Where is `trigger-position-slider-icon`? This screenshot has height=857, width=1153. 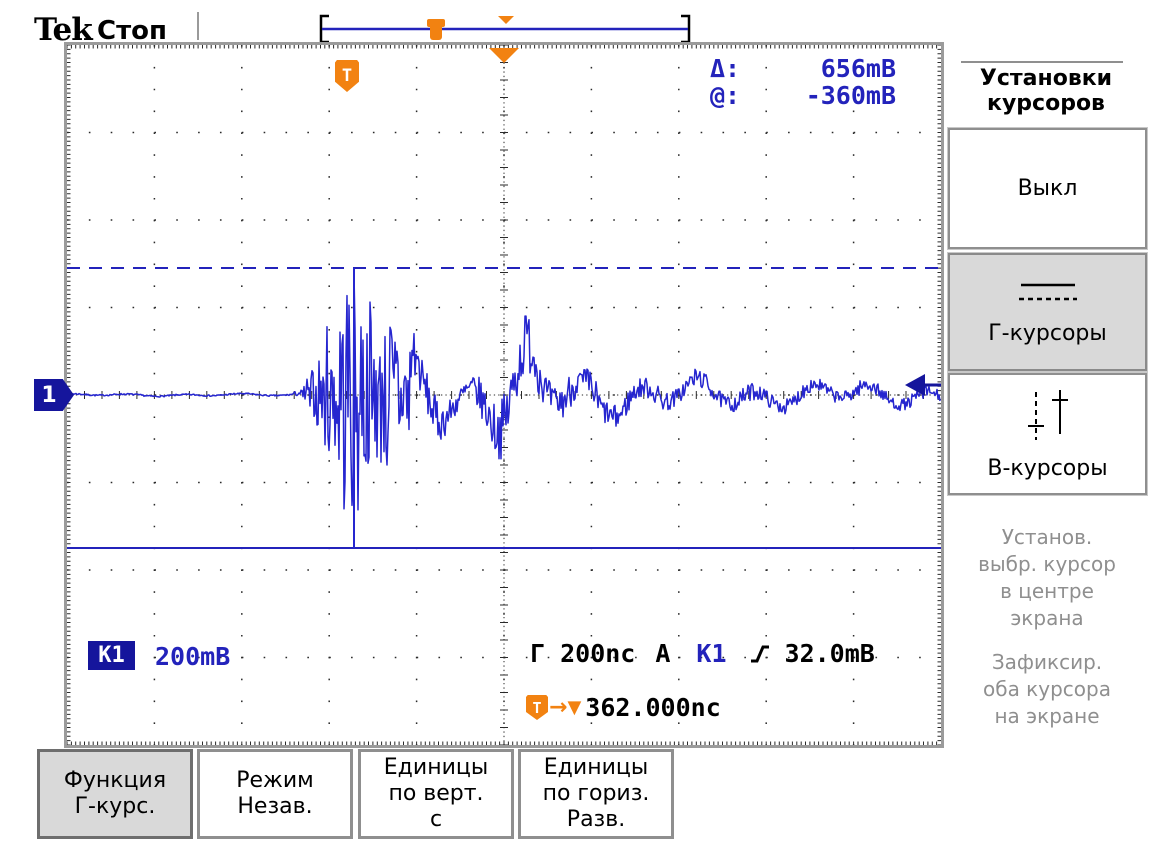
trigger-position-slider-icon is located at coordinates (436, 29).